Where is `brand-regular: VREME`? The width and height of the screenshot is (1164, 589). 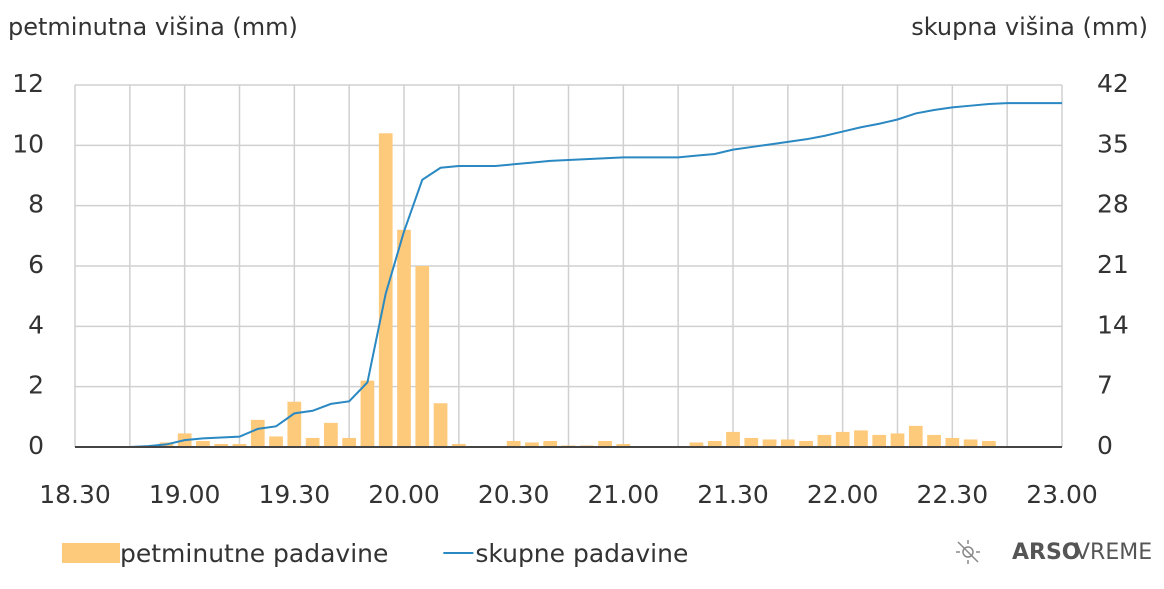
brand-regular: VREME is located at coordinates (1113, 552).